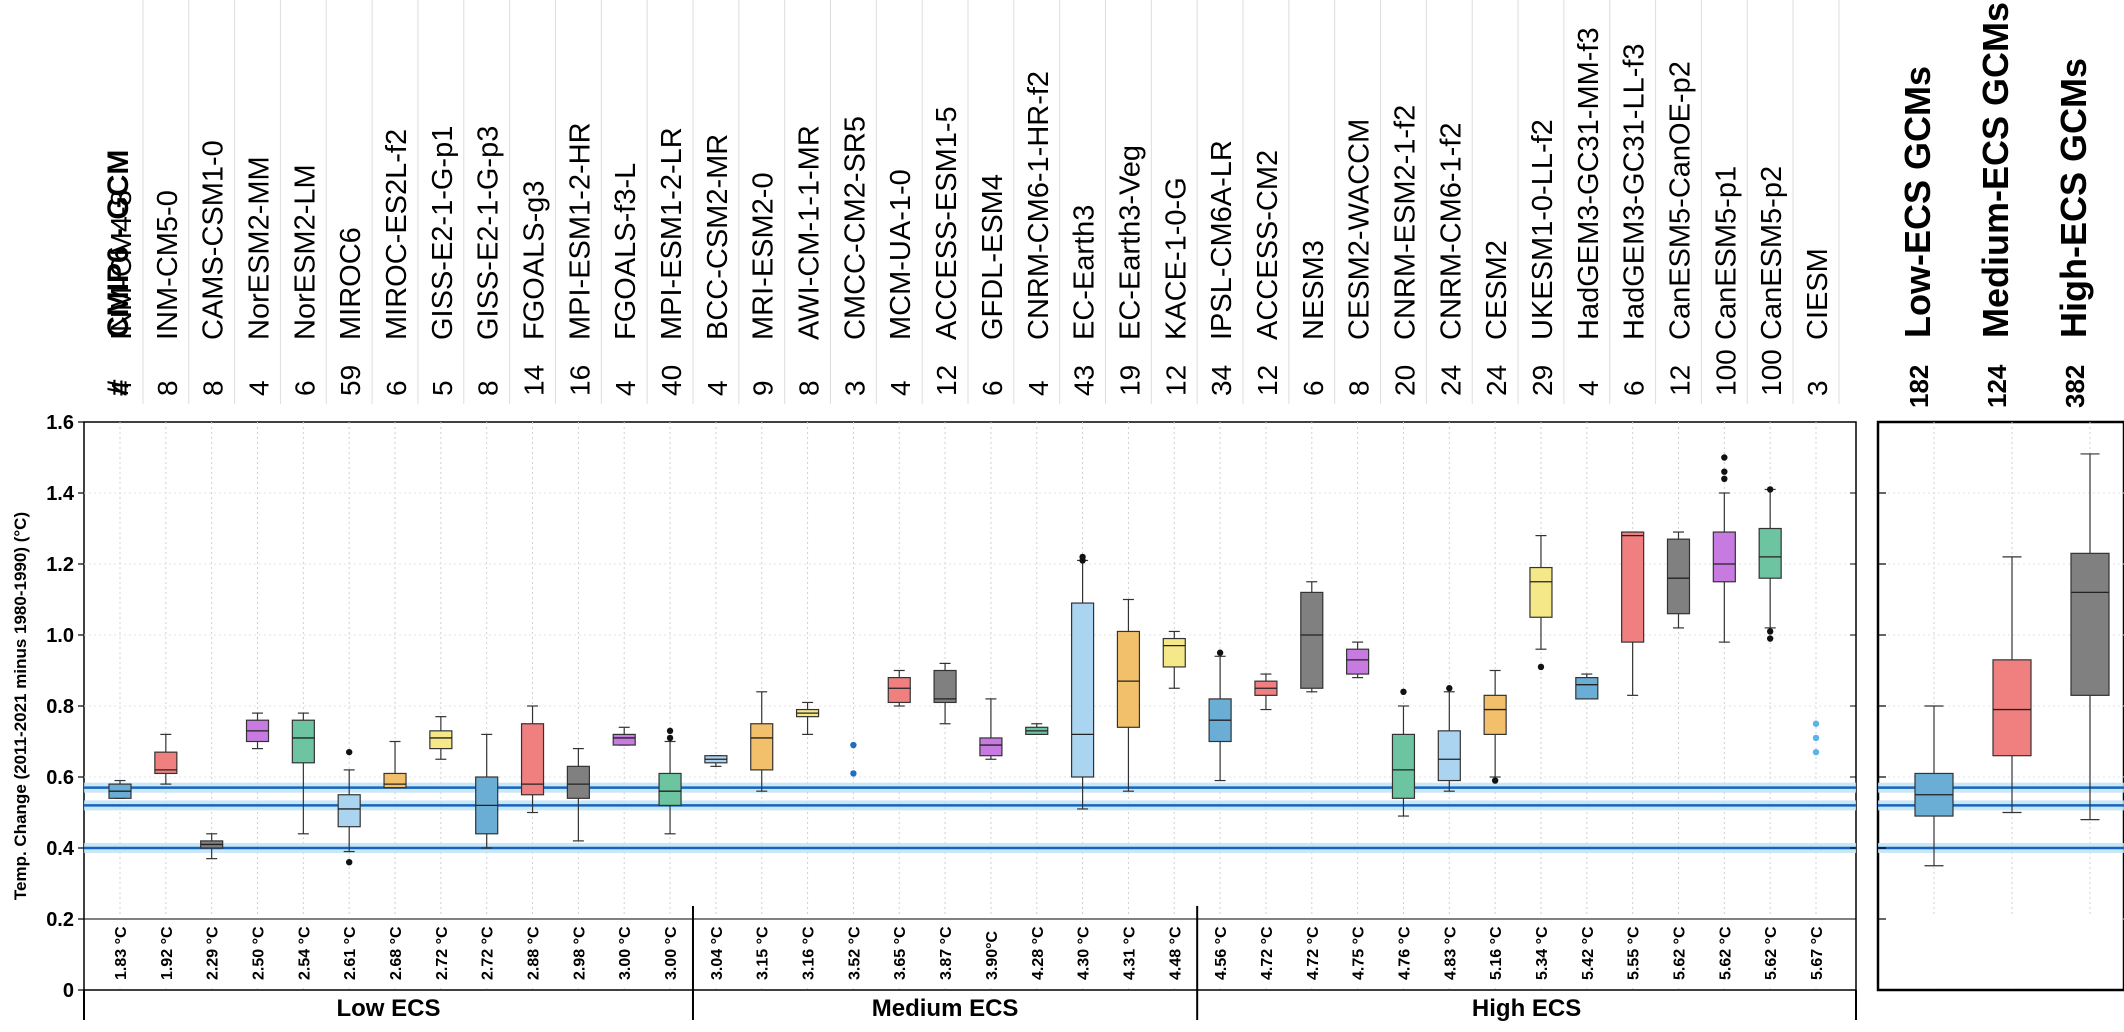  I want to click on model-name-label: EC-Earth3-Veg, so click(1130, 242).